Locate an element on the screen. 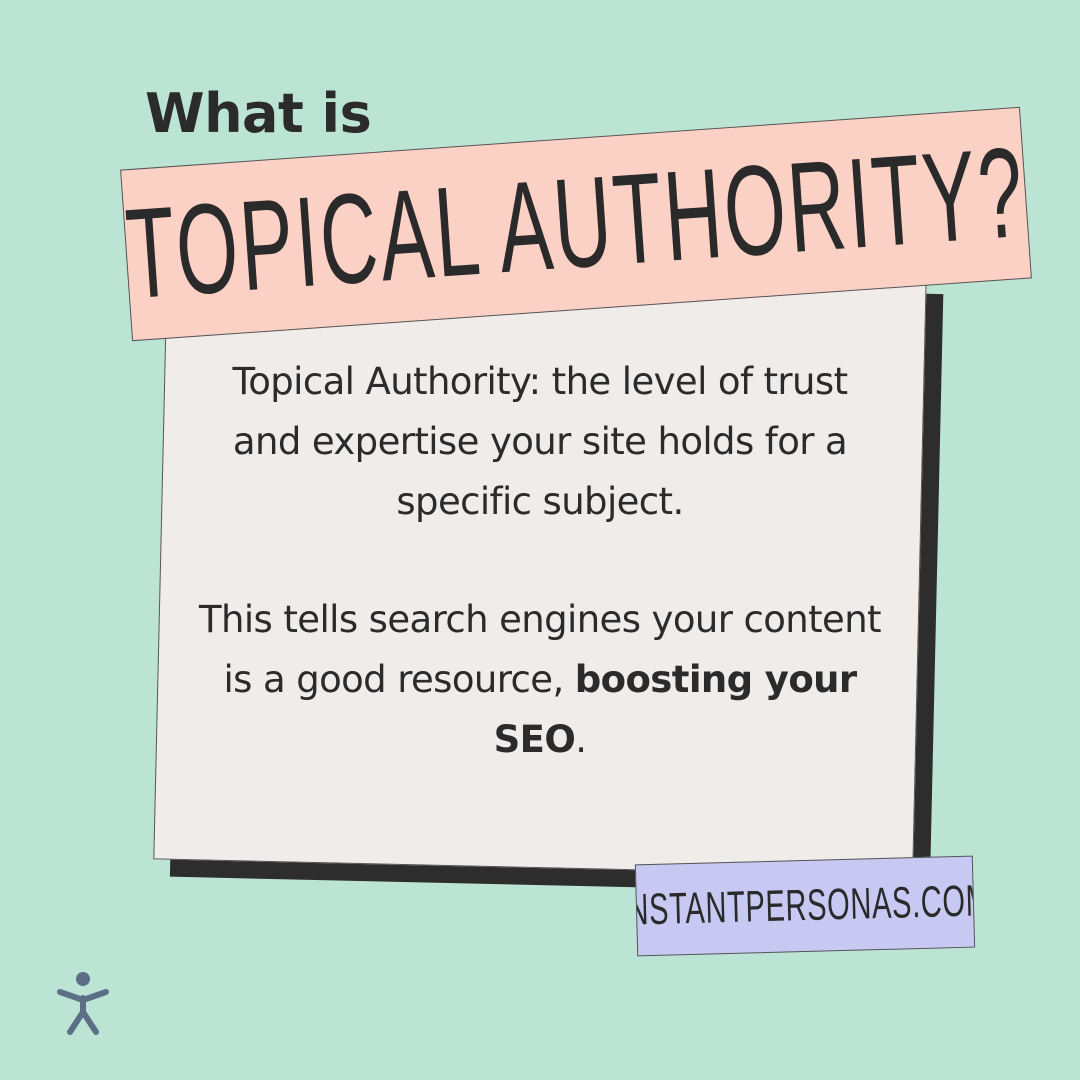 This screenshot has width=1080, height=1080. intro-heading: What is is located at coordinates (258, 113).